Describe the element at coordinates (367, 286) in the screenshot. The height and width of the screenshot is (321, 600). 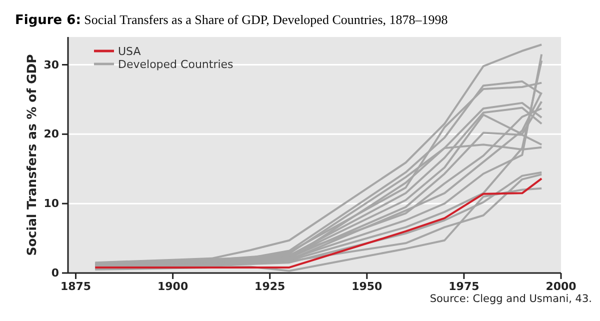
I see `x-tick-label: 1950` at that location.